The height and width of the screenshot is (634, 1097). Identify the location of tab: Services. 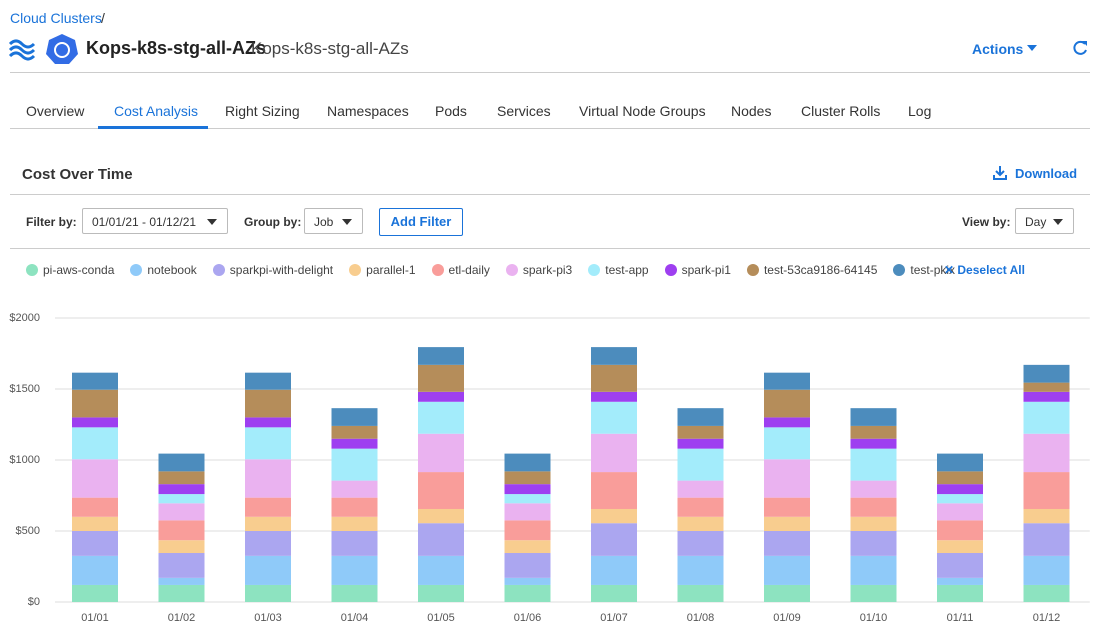
(524, 111).